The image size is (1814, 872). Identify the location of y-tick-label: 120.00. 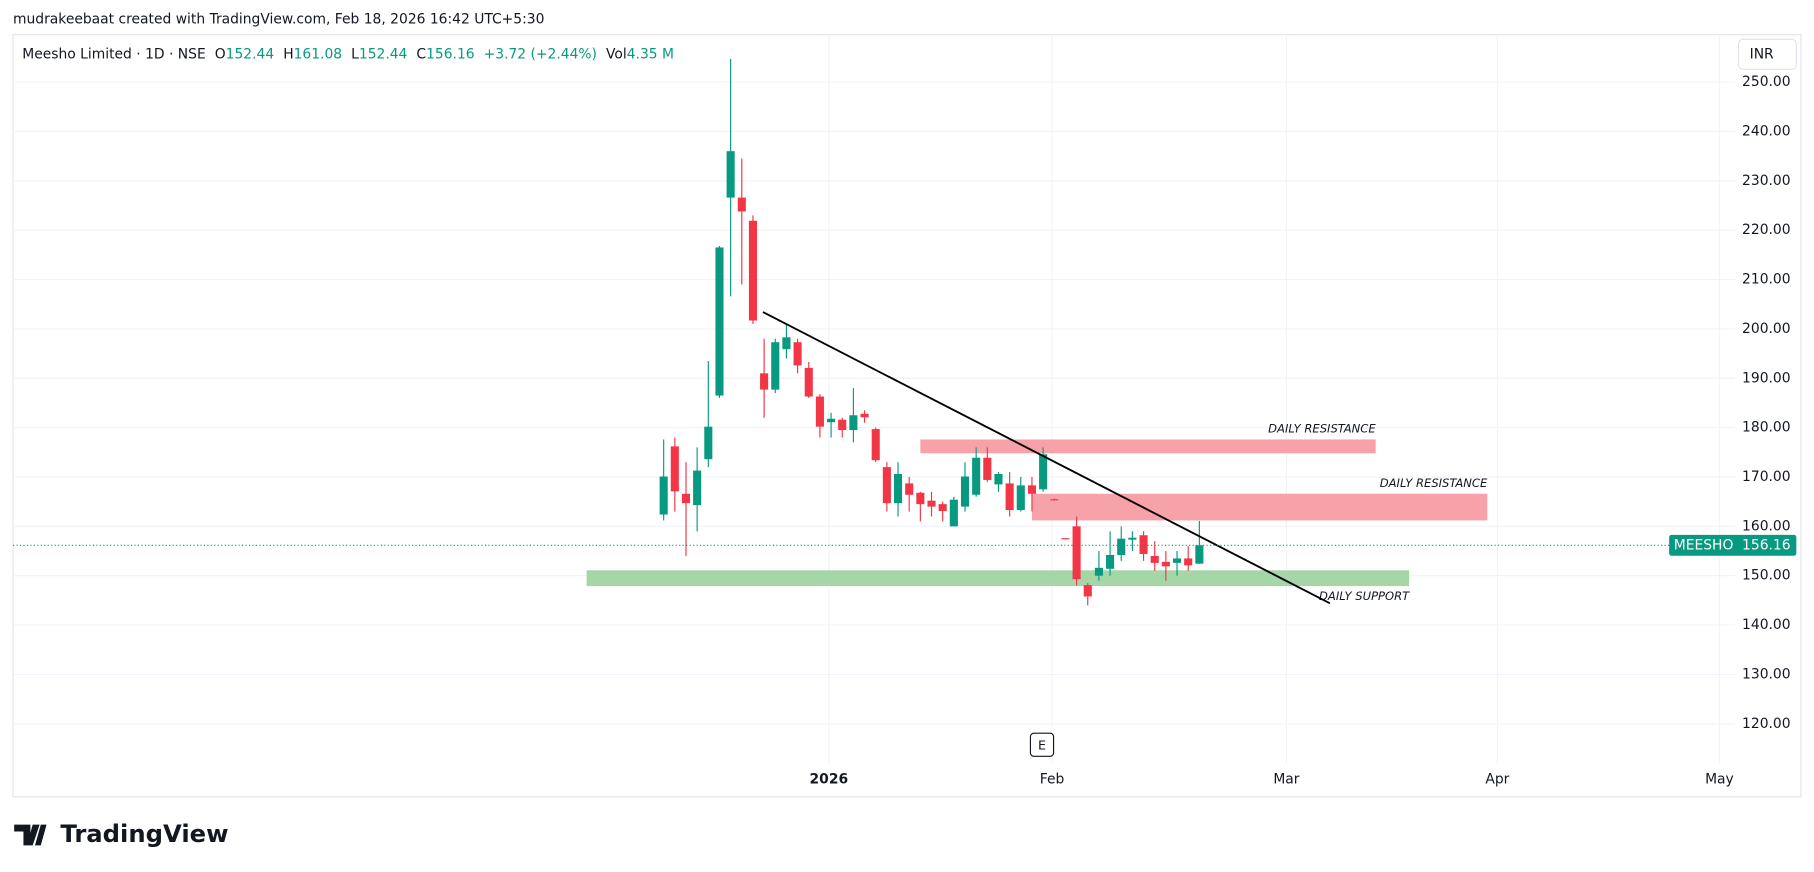
(1766, 724).